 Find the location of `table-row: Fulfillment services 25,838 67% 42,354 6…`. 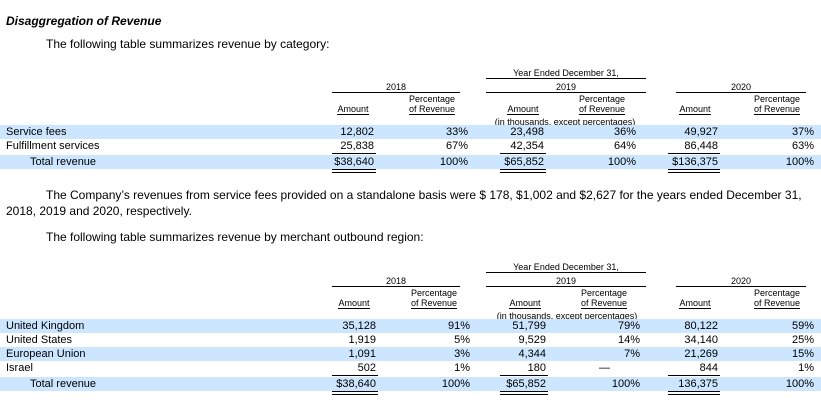

table-row: Fulfillment services 25,838 67% 42,354 6… is located at coordinates (410, 146).